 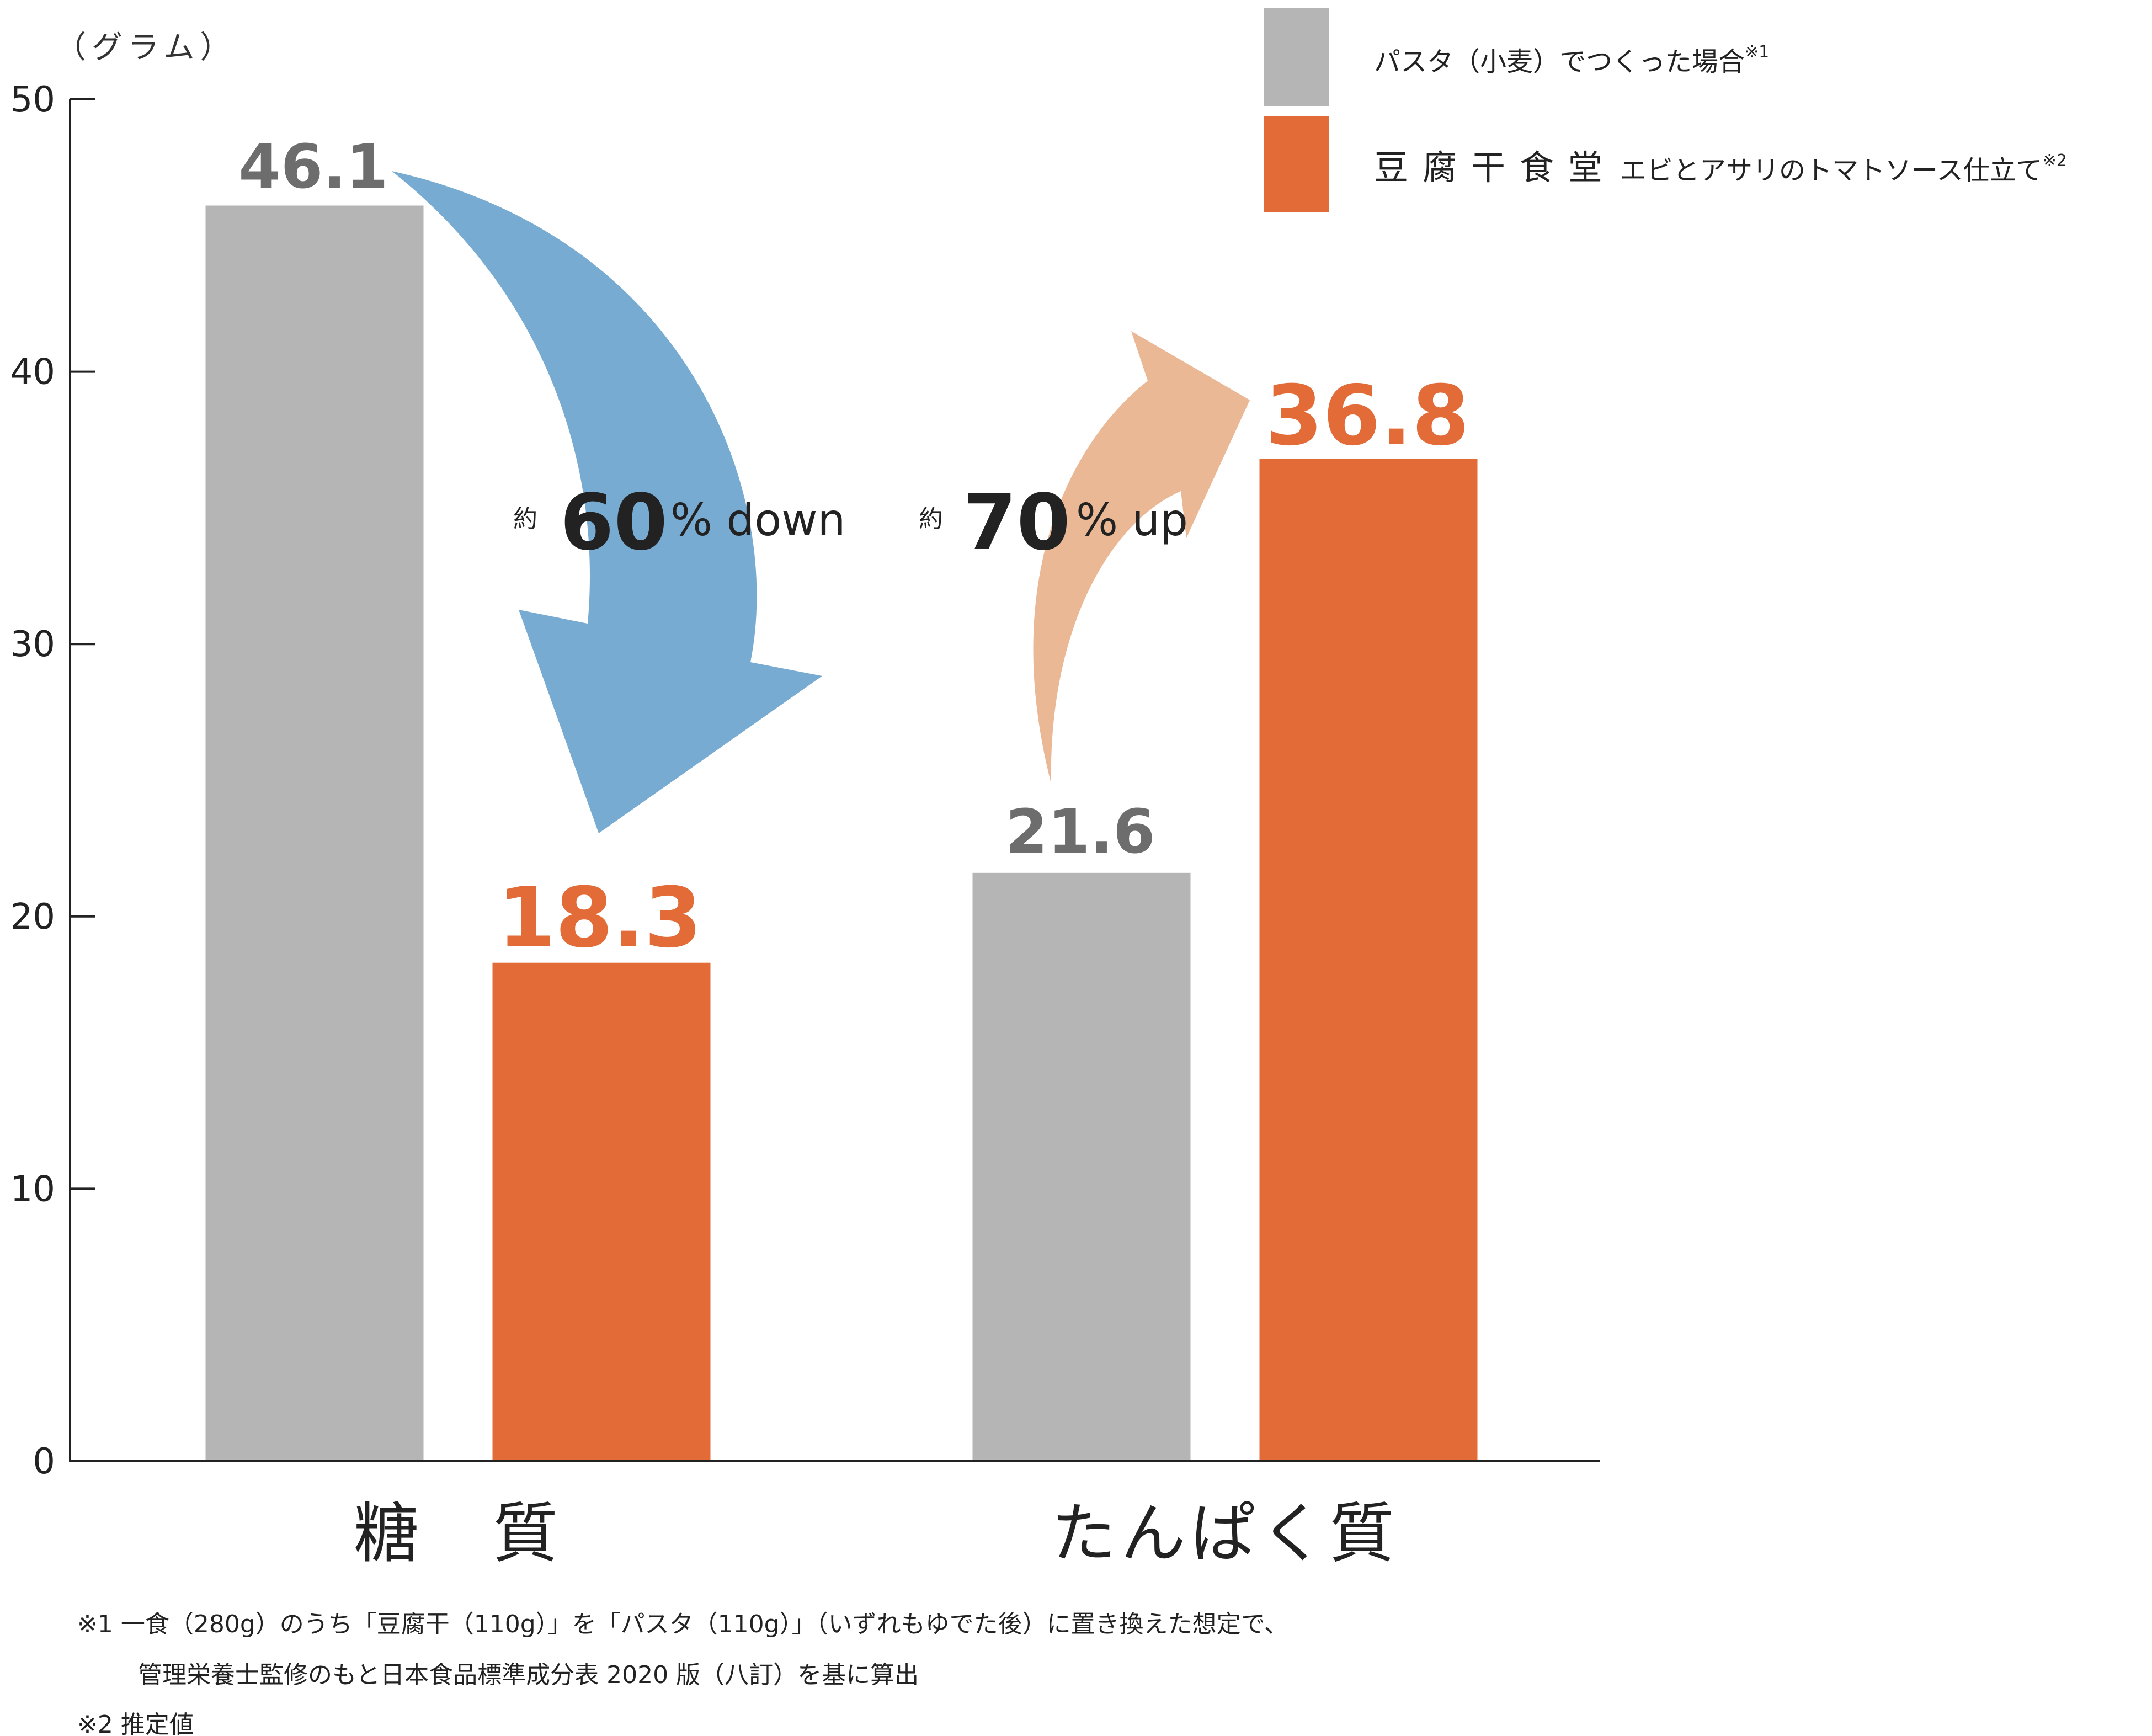 I want to click on annotation-decrease-suffix: % down, so click(x=757, y=520).